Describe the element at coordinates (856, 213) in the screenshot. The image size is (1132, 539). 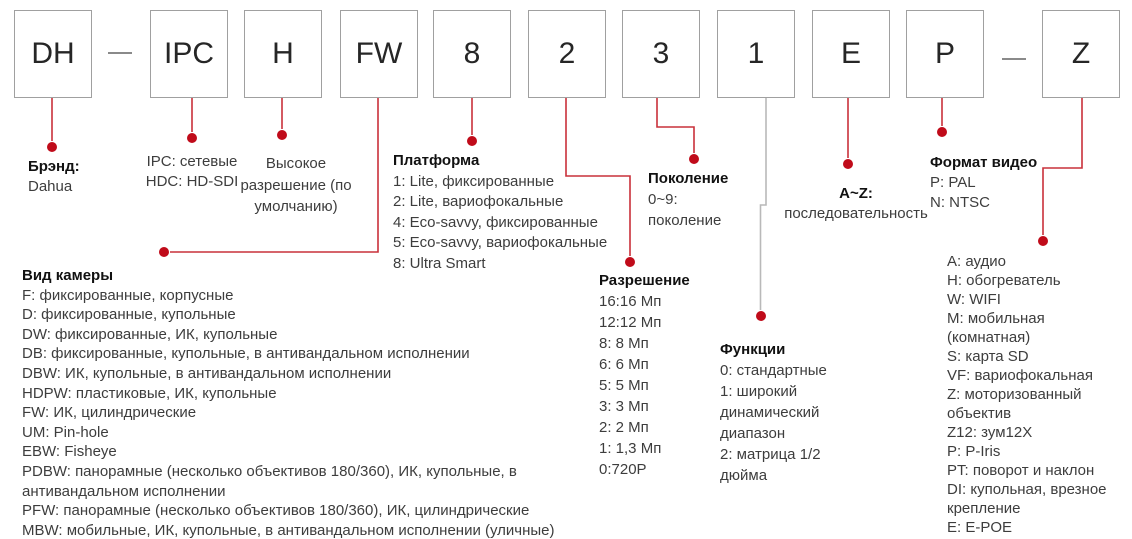
I see `text-line: последовательность` at that location.